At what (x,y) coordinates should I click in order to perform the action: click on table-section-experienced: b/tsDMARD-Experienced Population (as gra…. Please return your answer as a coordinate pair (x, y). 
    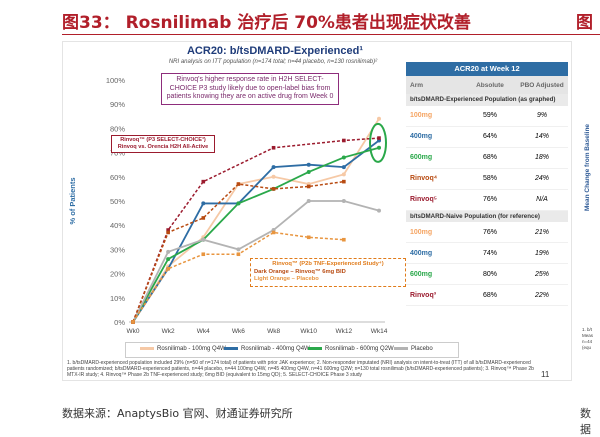
    Looking at the image, I should click on (487, 100).